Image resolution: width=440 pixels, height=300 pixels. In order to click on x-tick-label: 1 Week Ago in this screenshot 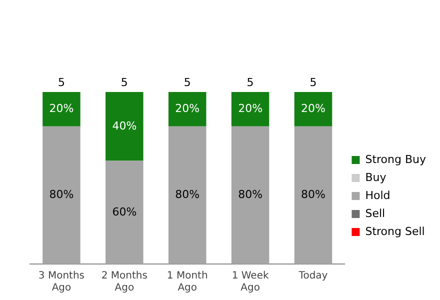, I will do `click(250, 282)`.